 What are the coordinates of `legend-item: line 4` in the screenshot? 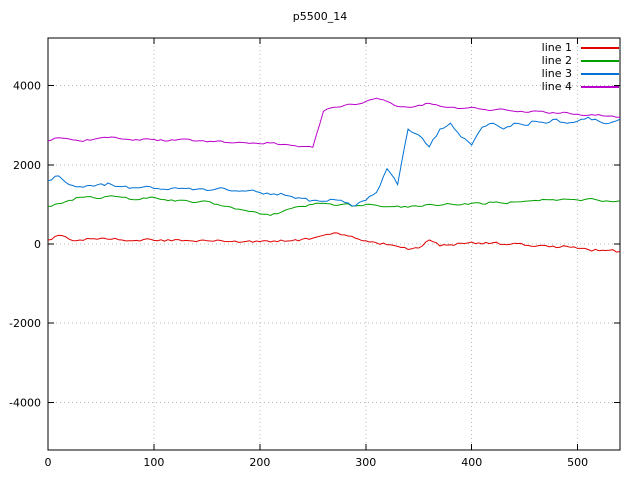 It's located at (580, 86).